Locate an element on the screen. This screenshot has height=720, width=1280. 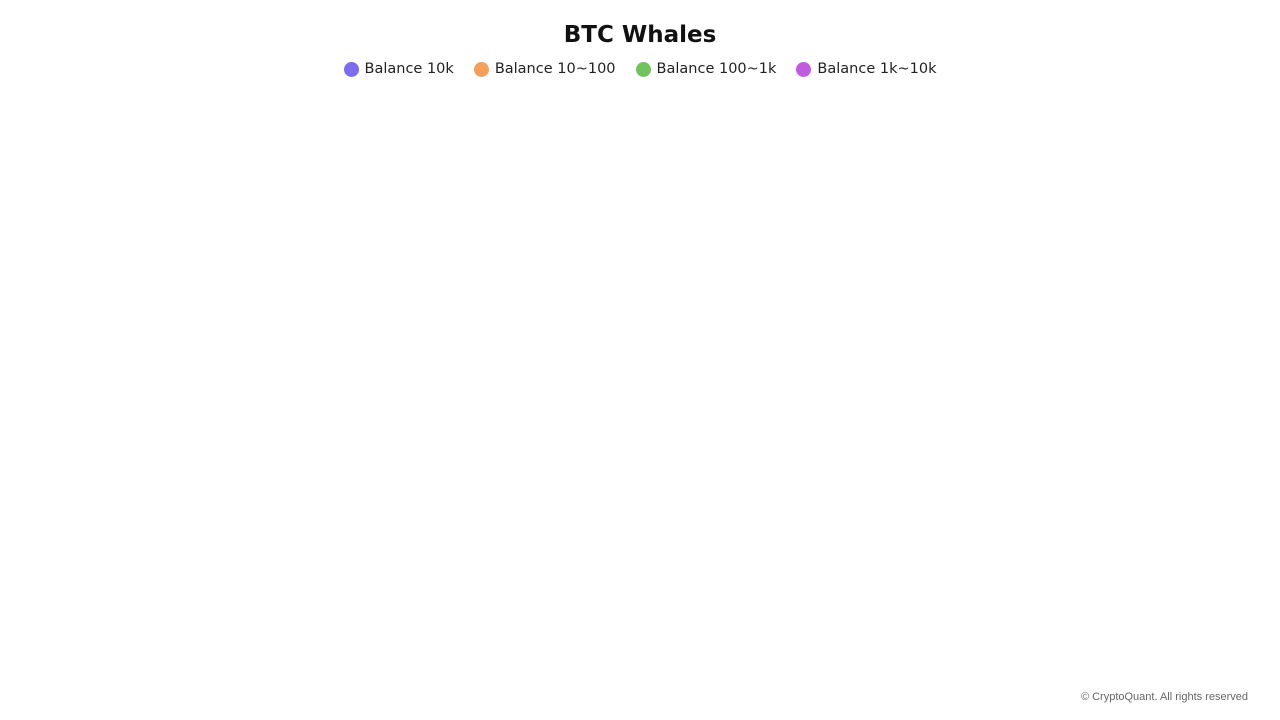
y-tick-label: 12M is located at coordinates (71, 151).